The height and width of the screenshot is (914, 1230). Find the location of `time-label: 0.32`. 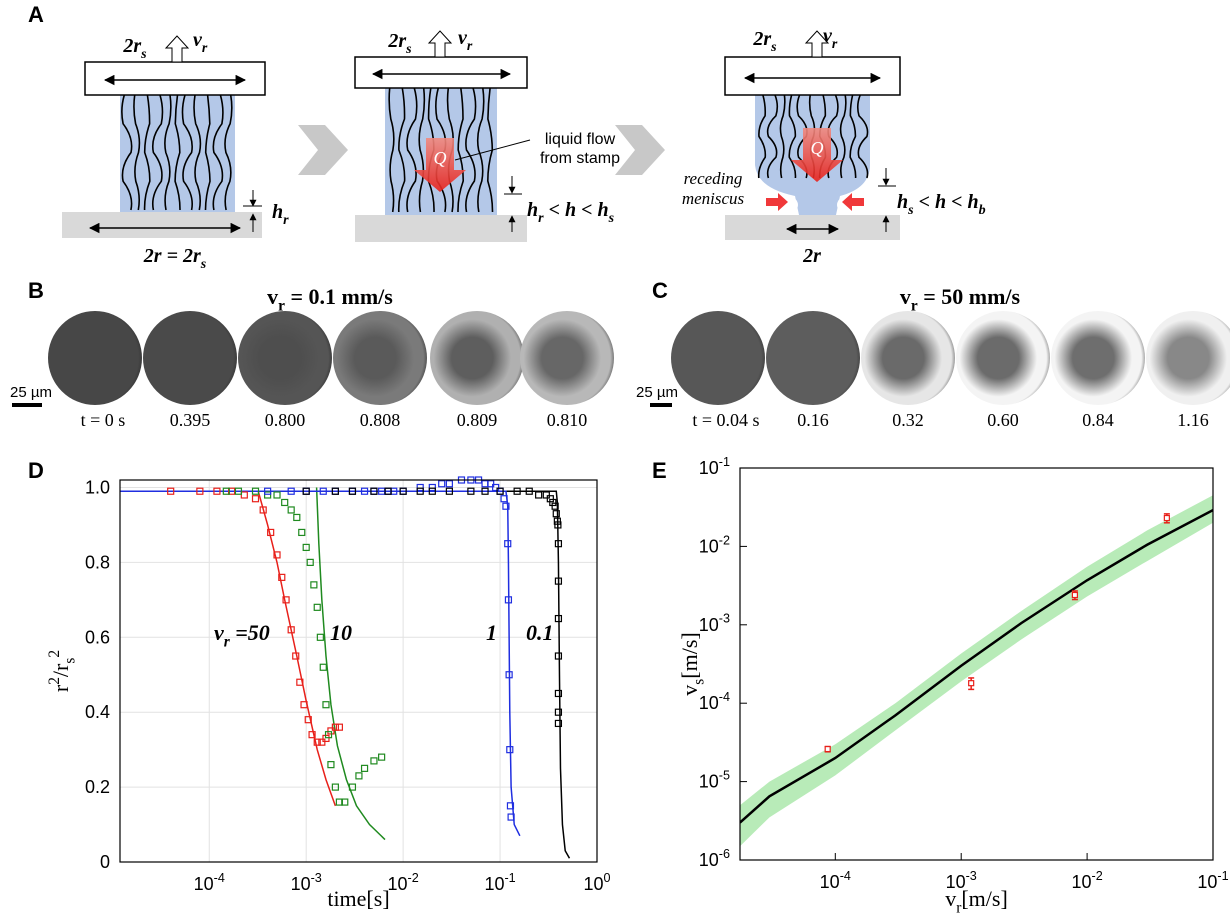

time-label: 0.32 is located at coordinates (908, 420).